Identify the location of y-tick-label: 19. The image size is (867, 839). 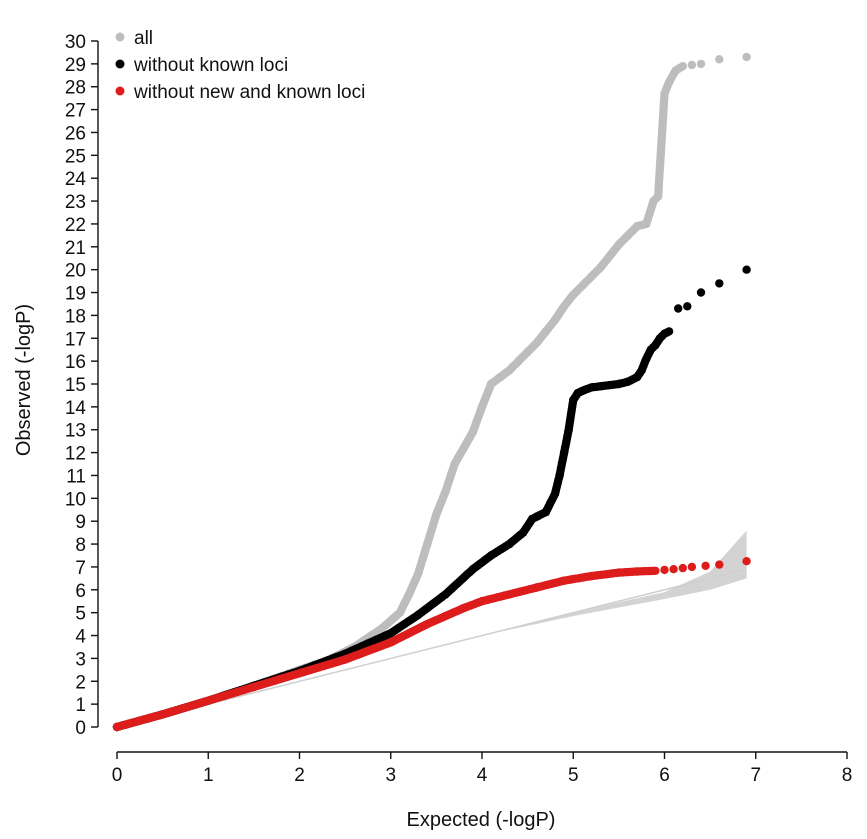
(75, 294).